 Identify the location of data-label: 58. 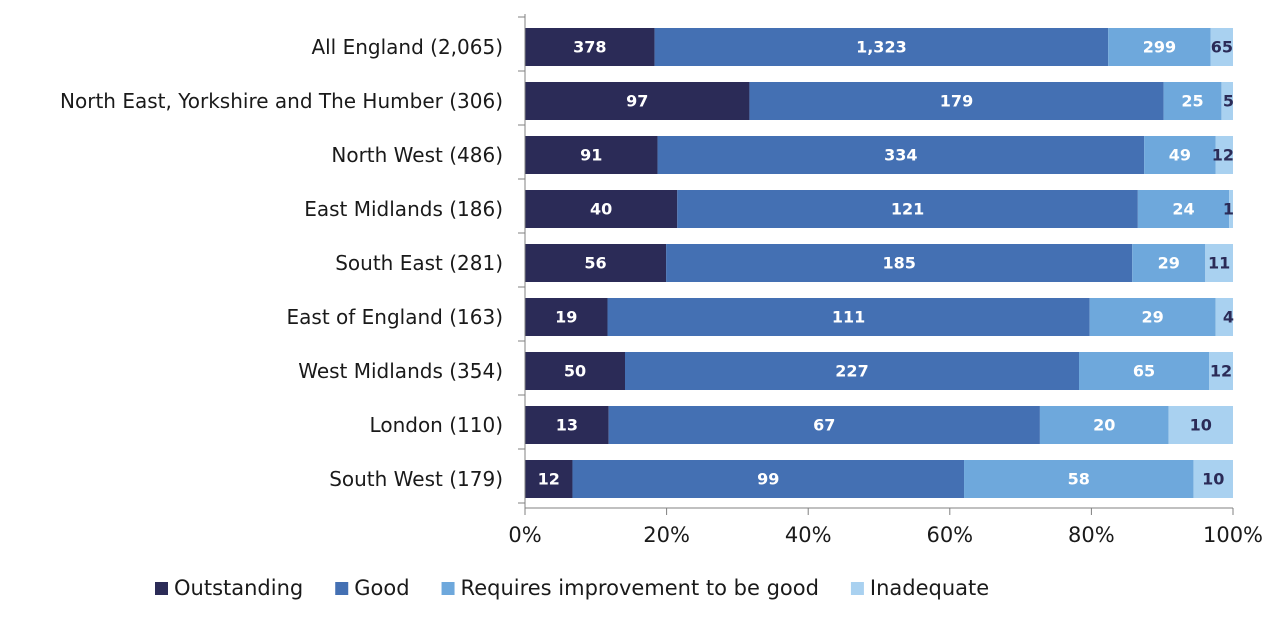
(1079, 479).